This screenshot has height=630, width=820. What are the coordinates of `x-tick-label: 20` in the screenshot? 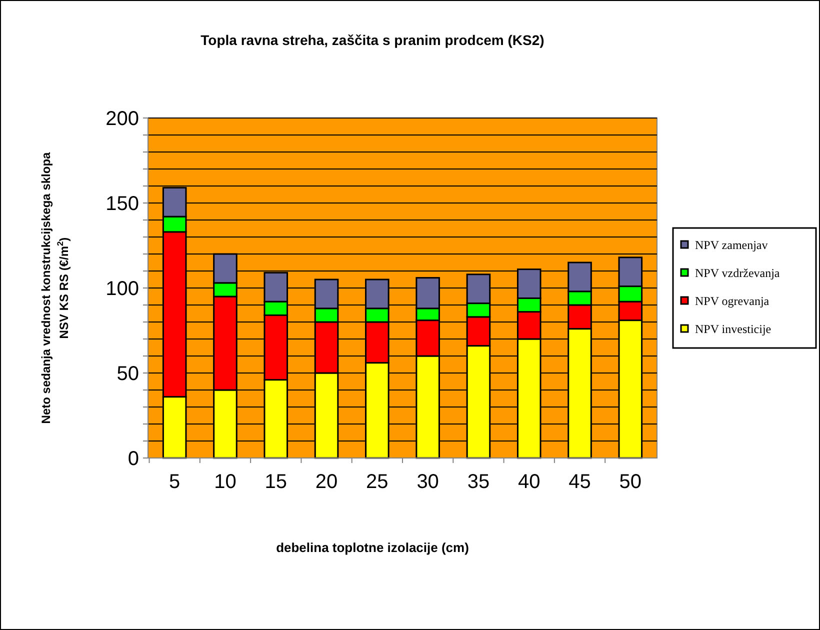 It's located at (326, 482).